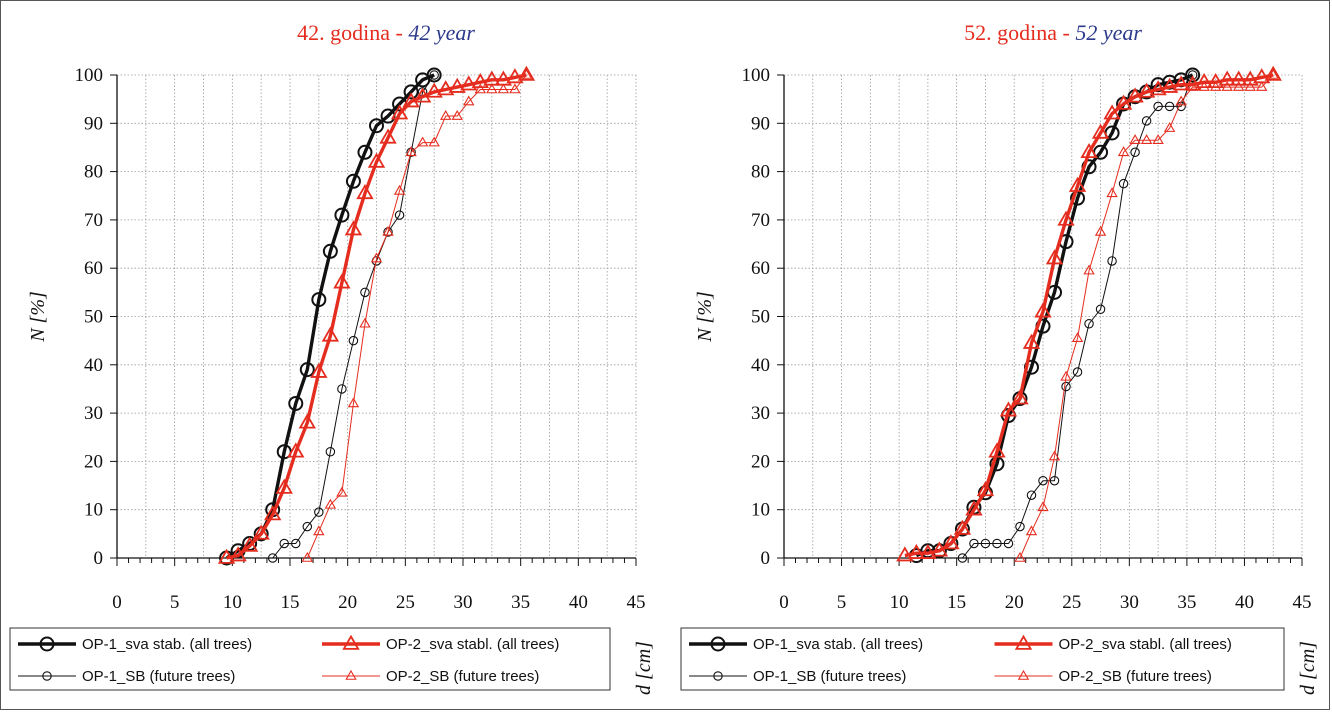  What do you see at coordinates (232, 602) in the screenshot?
I see `x-tick-label: 10` at bounding box center [232, 602].